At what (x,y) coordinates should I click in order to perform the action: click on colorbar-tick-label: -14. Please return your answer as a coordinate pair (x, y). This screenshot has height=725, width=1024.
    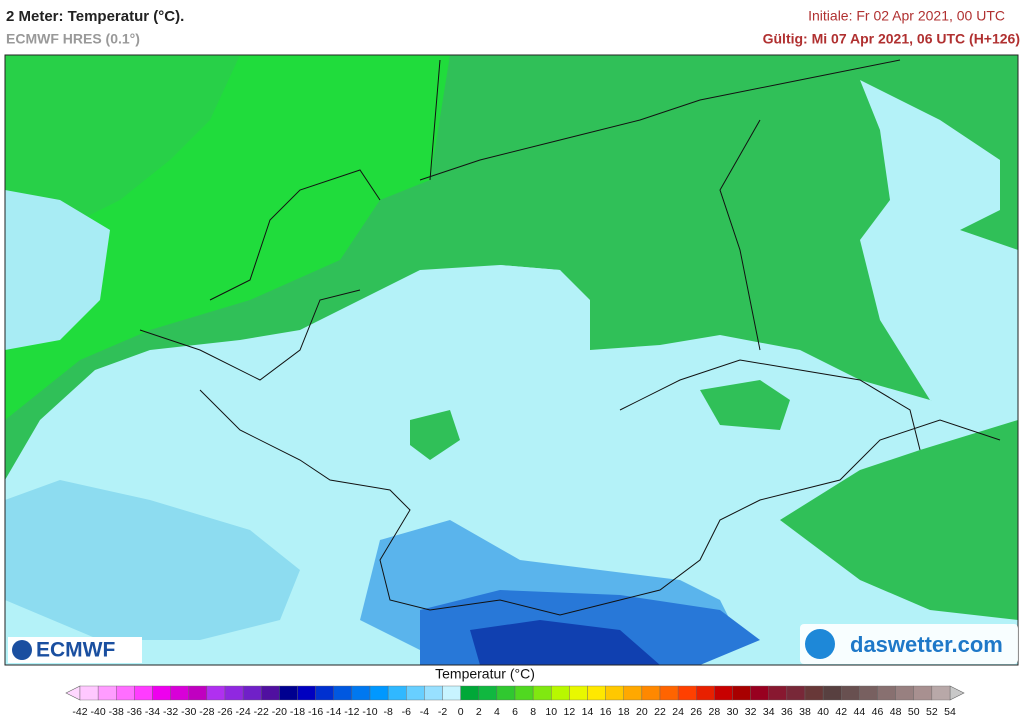
    Looking at the image, I should click on (333, 712).